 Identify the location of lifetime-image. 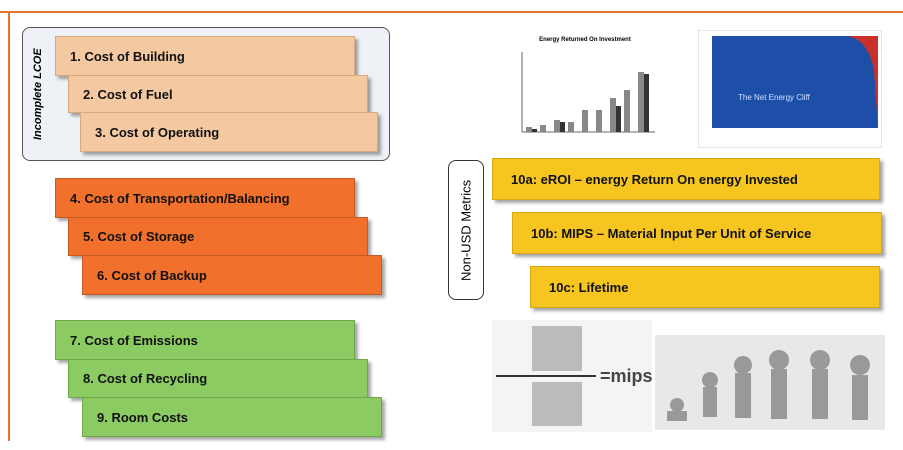
(770, 382).